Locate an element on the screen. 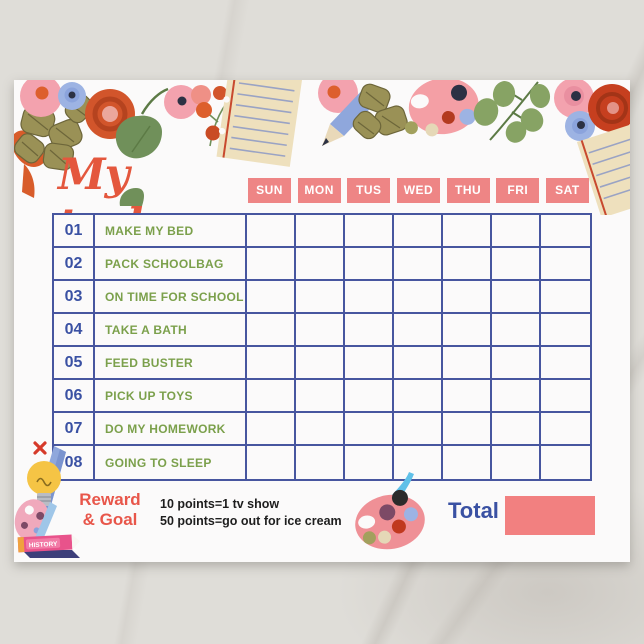 The image size is (644, 644). day-header: SAT is located at coordinates (567, 190).